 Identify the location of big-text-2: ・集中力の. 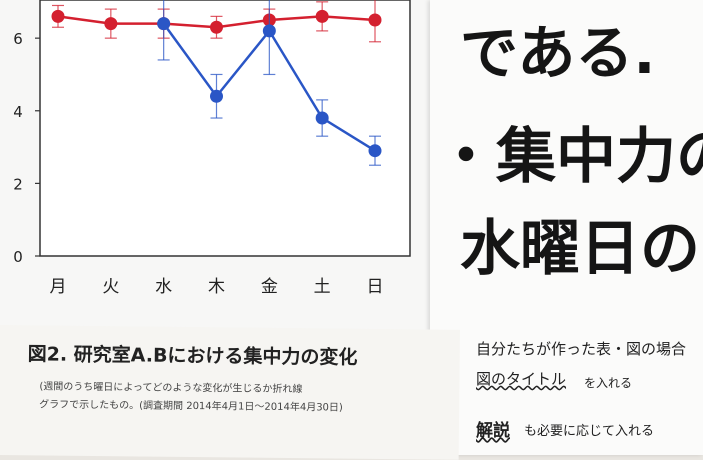
(569, 157).